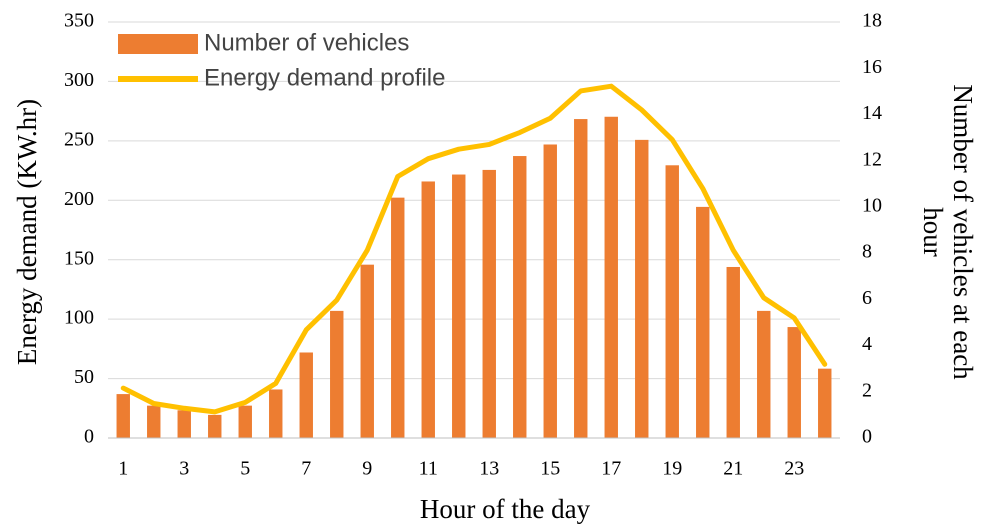 Image resolution: width=989 pixels, height=529 pixels. Describe the element at coordinates (867, 298) in the screenshot. I see `y2-tick-label: 6` at that location.